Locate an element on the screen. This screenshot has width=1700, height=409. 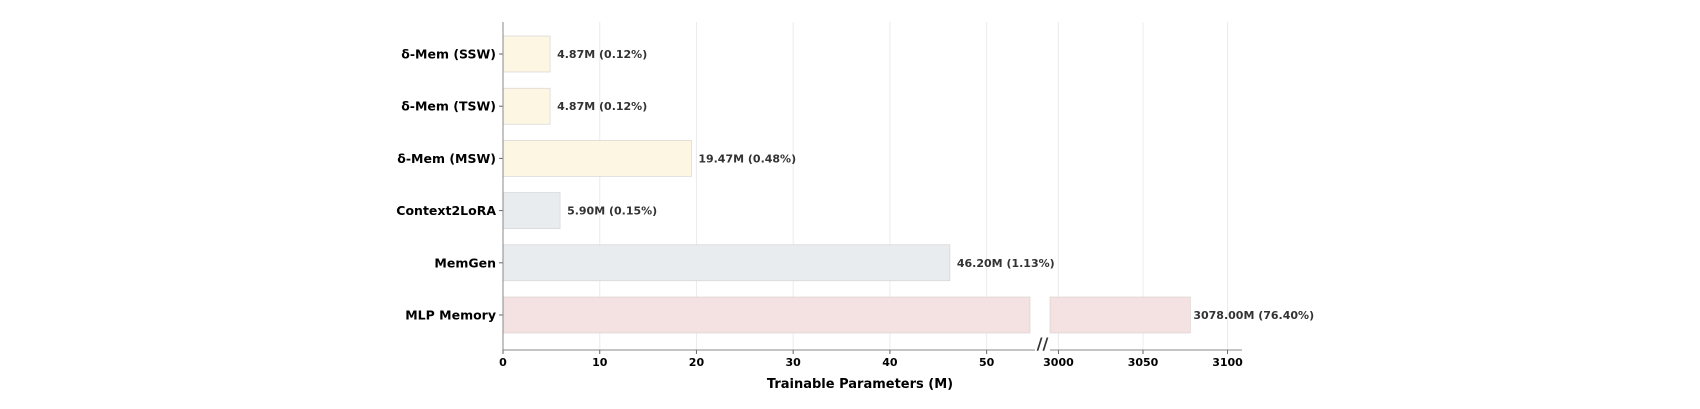
bar-segment-right is located at coordinates (1120, 315).